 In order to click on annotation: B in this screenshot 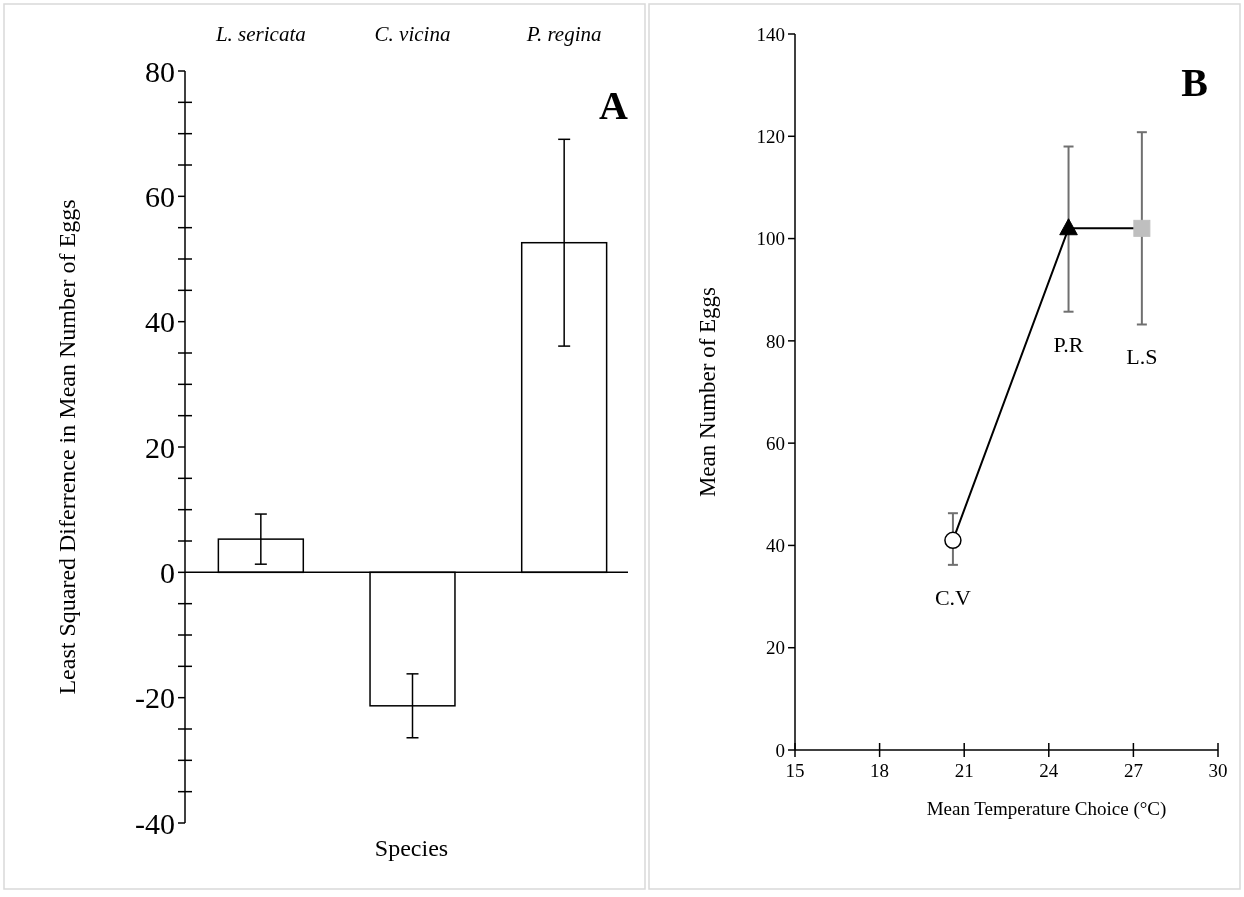, I will do `click(1194, 82)`.